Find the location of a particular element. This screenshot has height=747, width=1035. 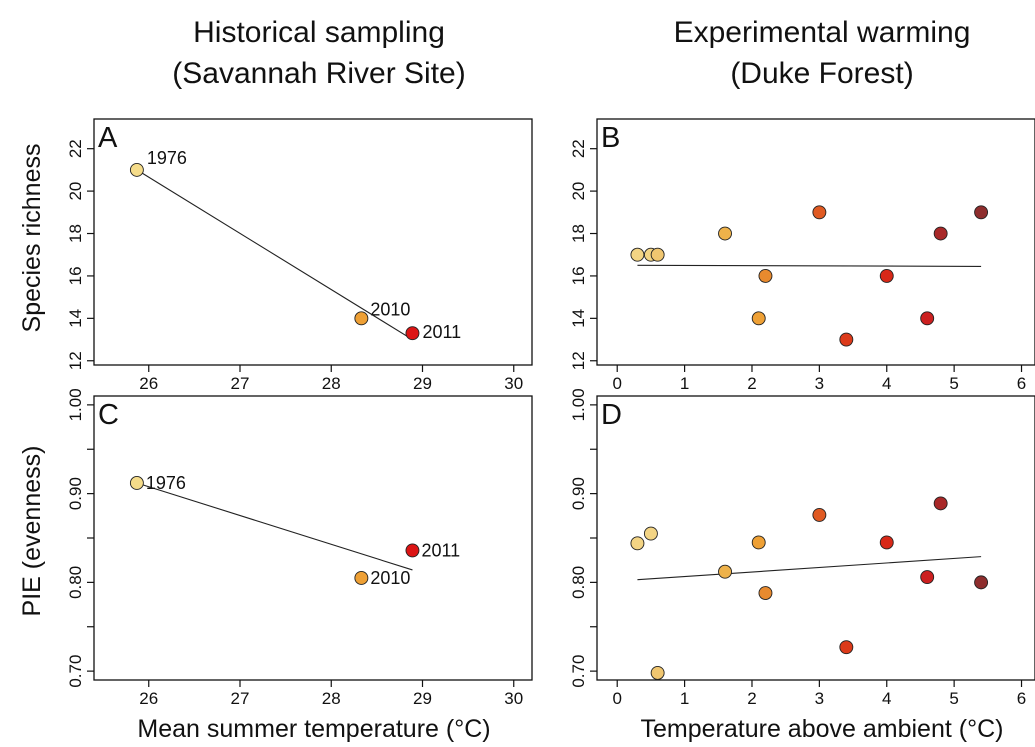

y-tick-label: 12 is located at coordinates (75, 360).